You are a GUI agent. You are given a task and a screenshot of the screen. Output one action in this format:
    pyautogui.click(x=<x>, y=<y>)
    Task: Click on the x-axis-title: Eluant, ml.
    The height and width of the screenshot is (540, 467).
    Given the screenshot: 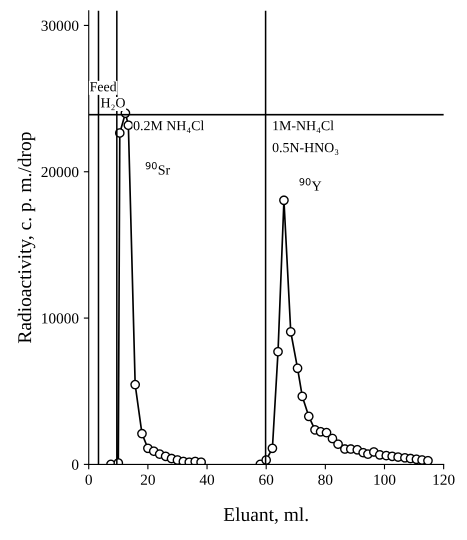 What is the action you would take?
    pyautogui.click(x=266, y=515)
    